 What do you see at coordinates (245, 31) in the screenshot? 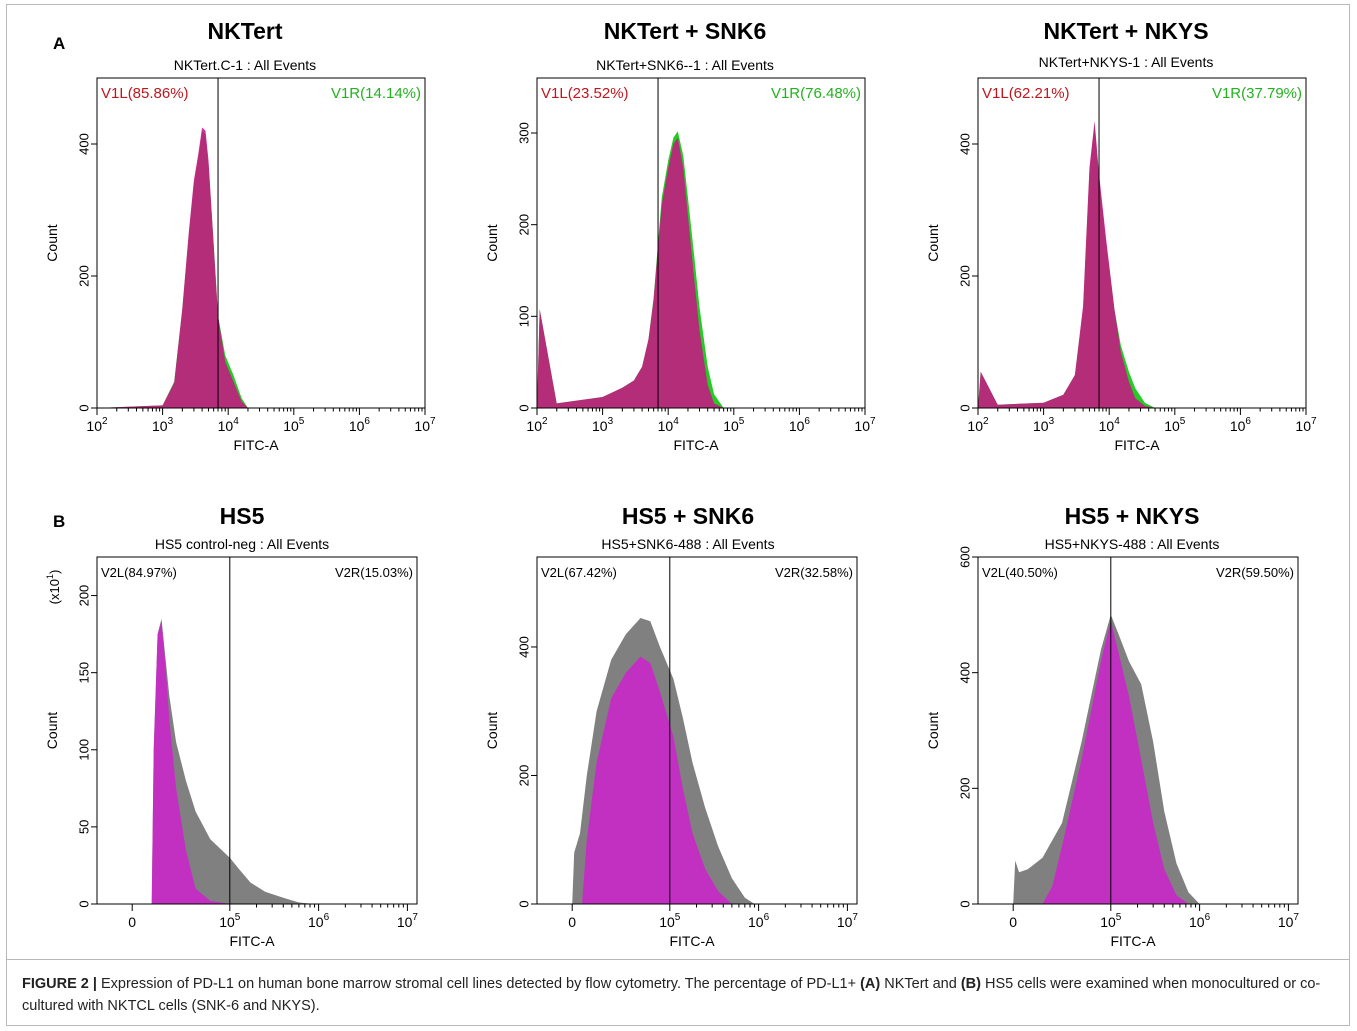
I see `plot-title-nktert: NKTert` at bounding box center [245, 31].